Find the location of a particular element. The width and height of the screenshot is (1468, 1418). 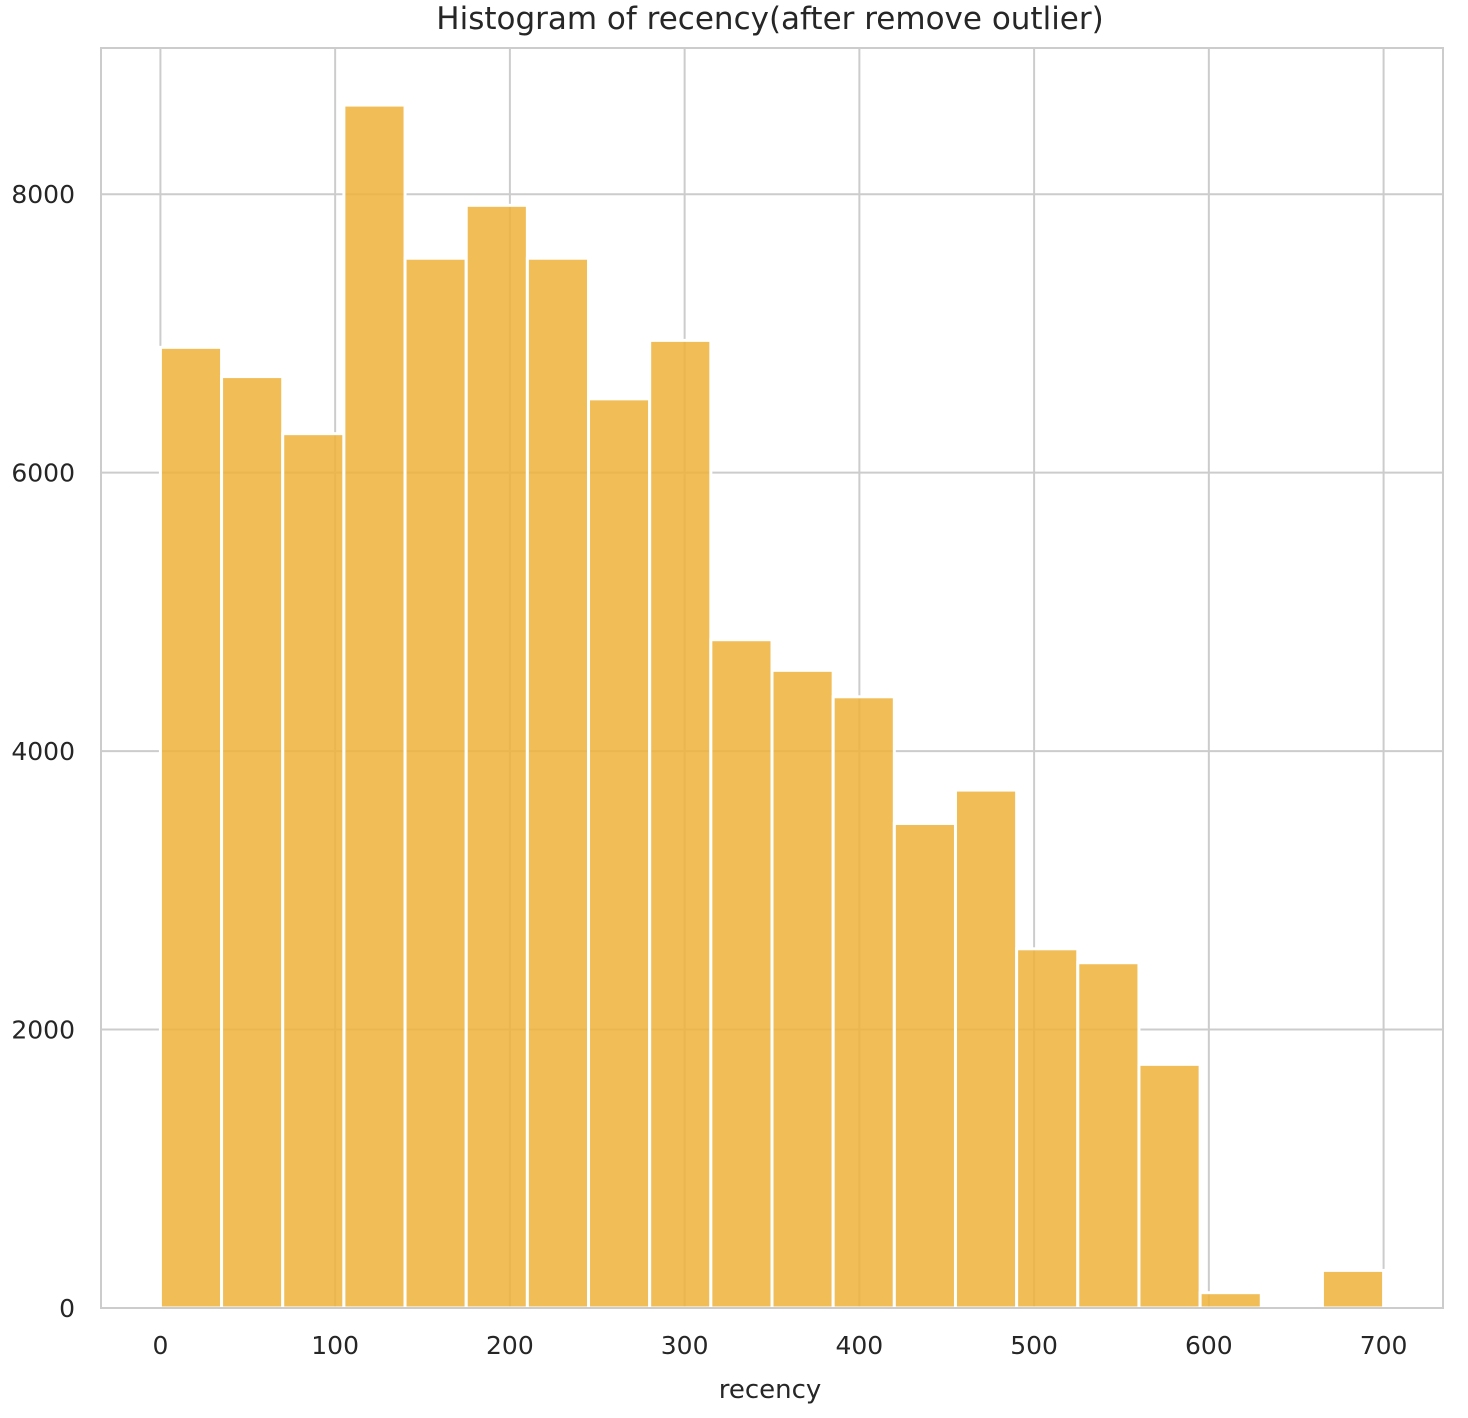

x-tick-label: 0 is located at coordinates (160, 1345).